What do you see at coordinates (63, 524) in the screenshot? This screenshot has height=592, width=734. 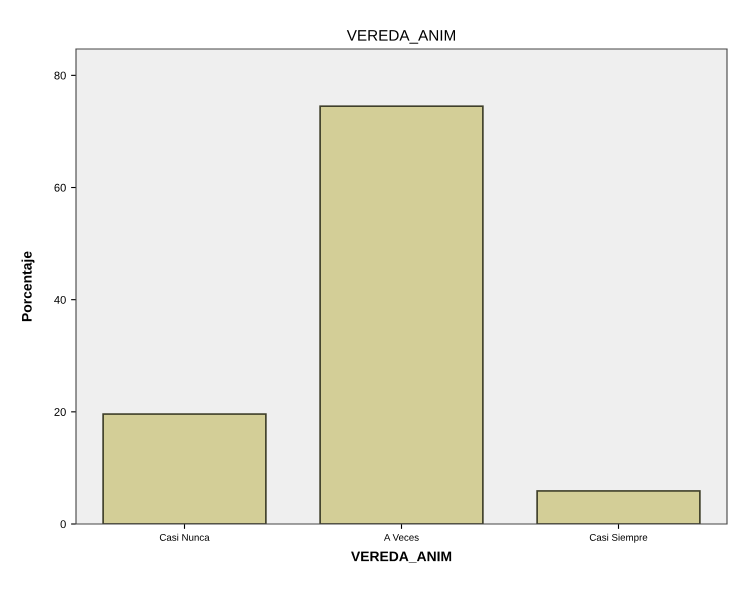 I see `y-tick-label: 0` at bounding box center [63, 524].